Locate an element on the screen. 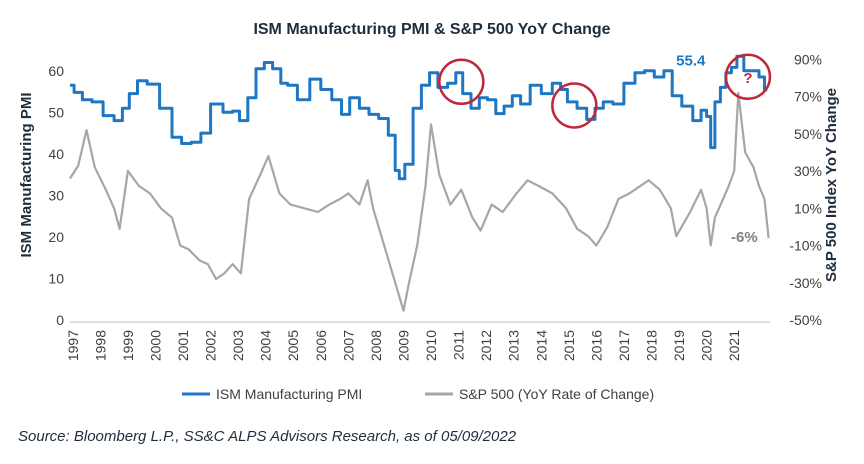 This screenshot has height=464, width=864. x-tick-label: 2010 is located at coordinates (431, 345).